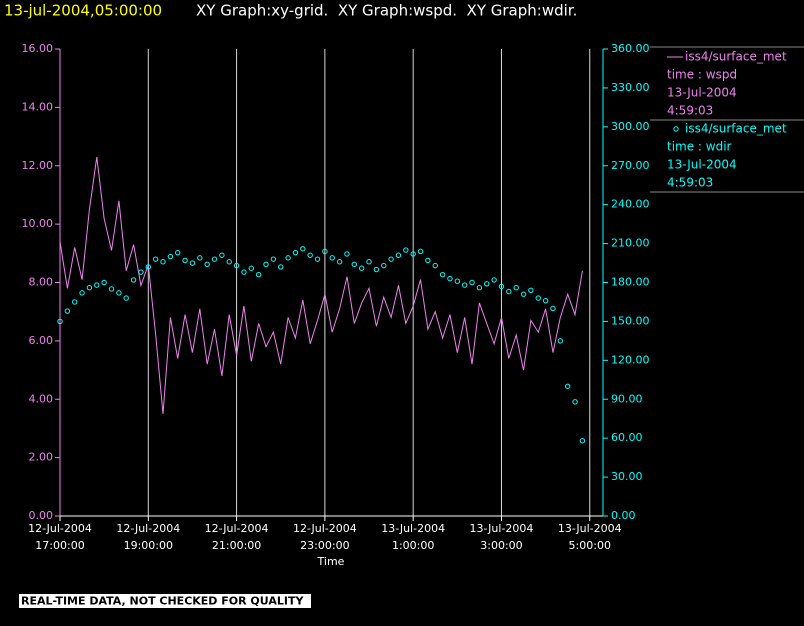 This screenshot has width=804, height=626. I want to click on y-tick-label: 12.00, so click(38, 165).